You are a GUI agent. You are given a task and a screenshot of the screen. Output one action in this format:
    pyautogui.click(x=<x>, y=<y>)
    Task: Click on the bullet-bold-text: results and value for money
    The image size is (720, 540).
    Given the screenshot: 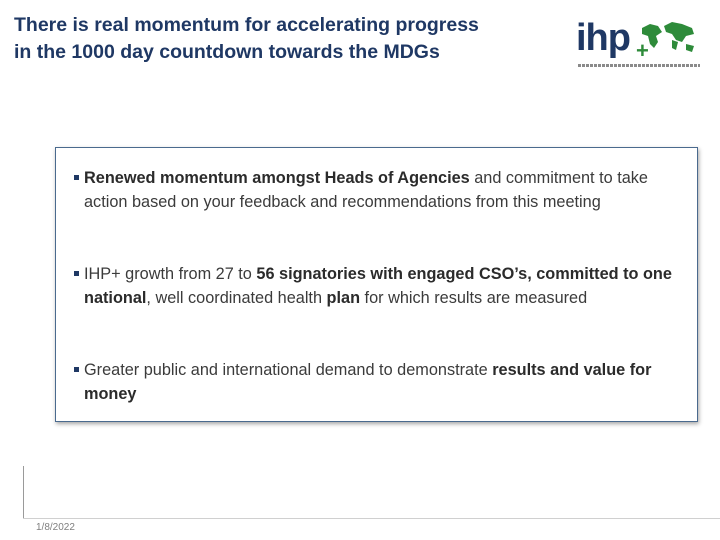 What is the action you would take?
    pyautogui.click(x=368, y=382)
    